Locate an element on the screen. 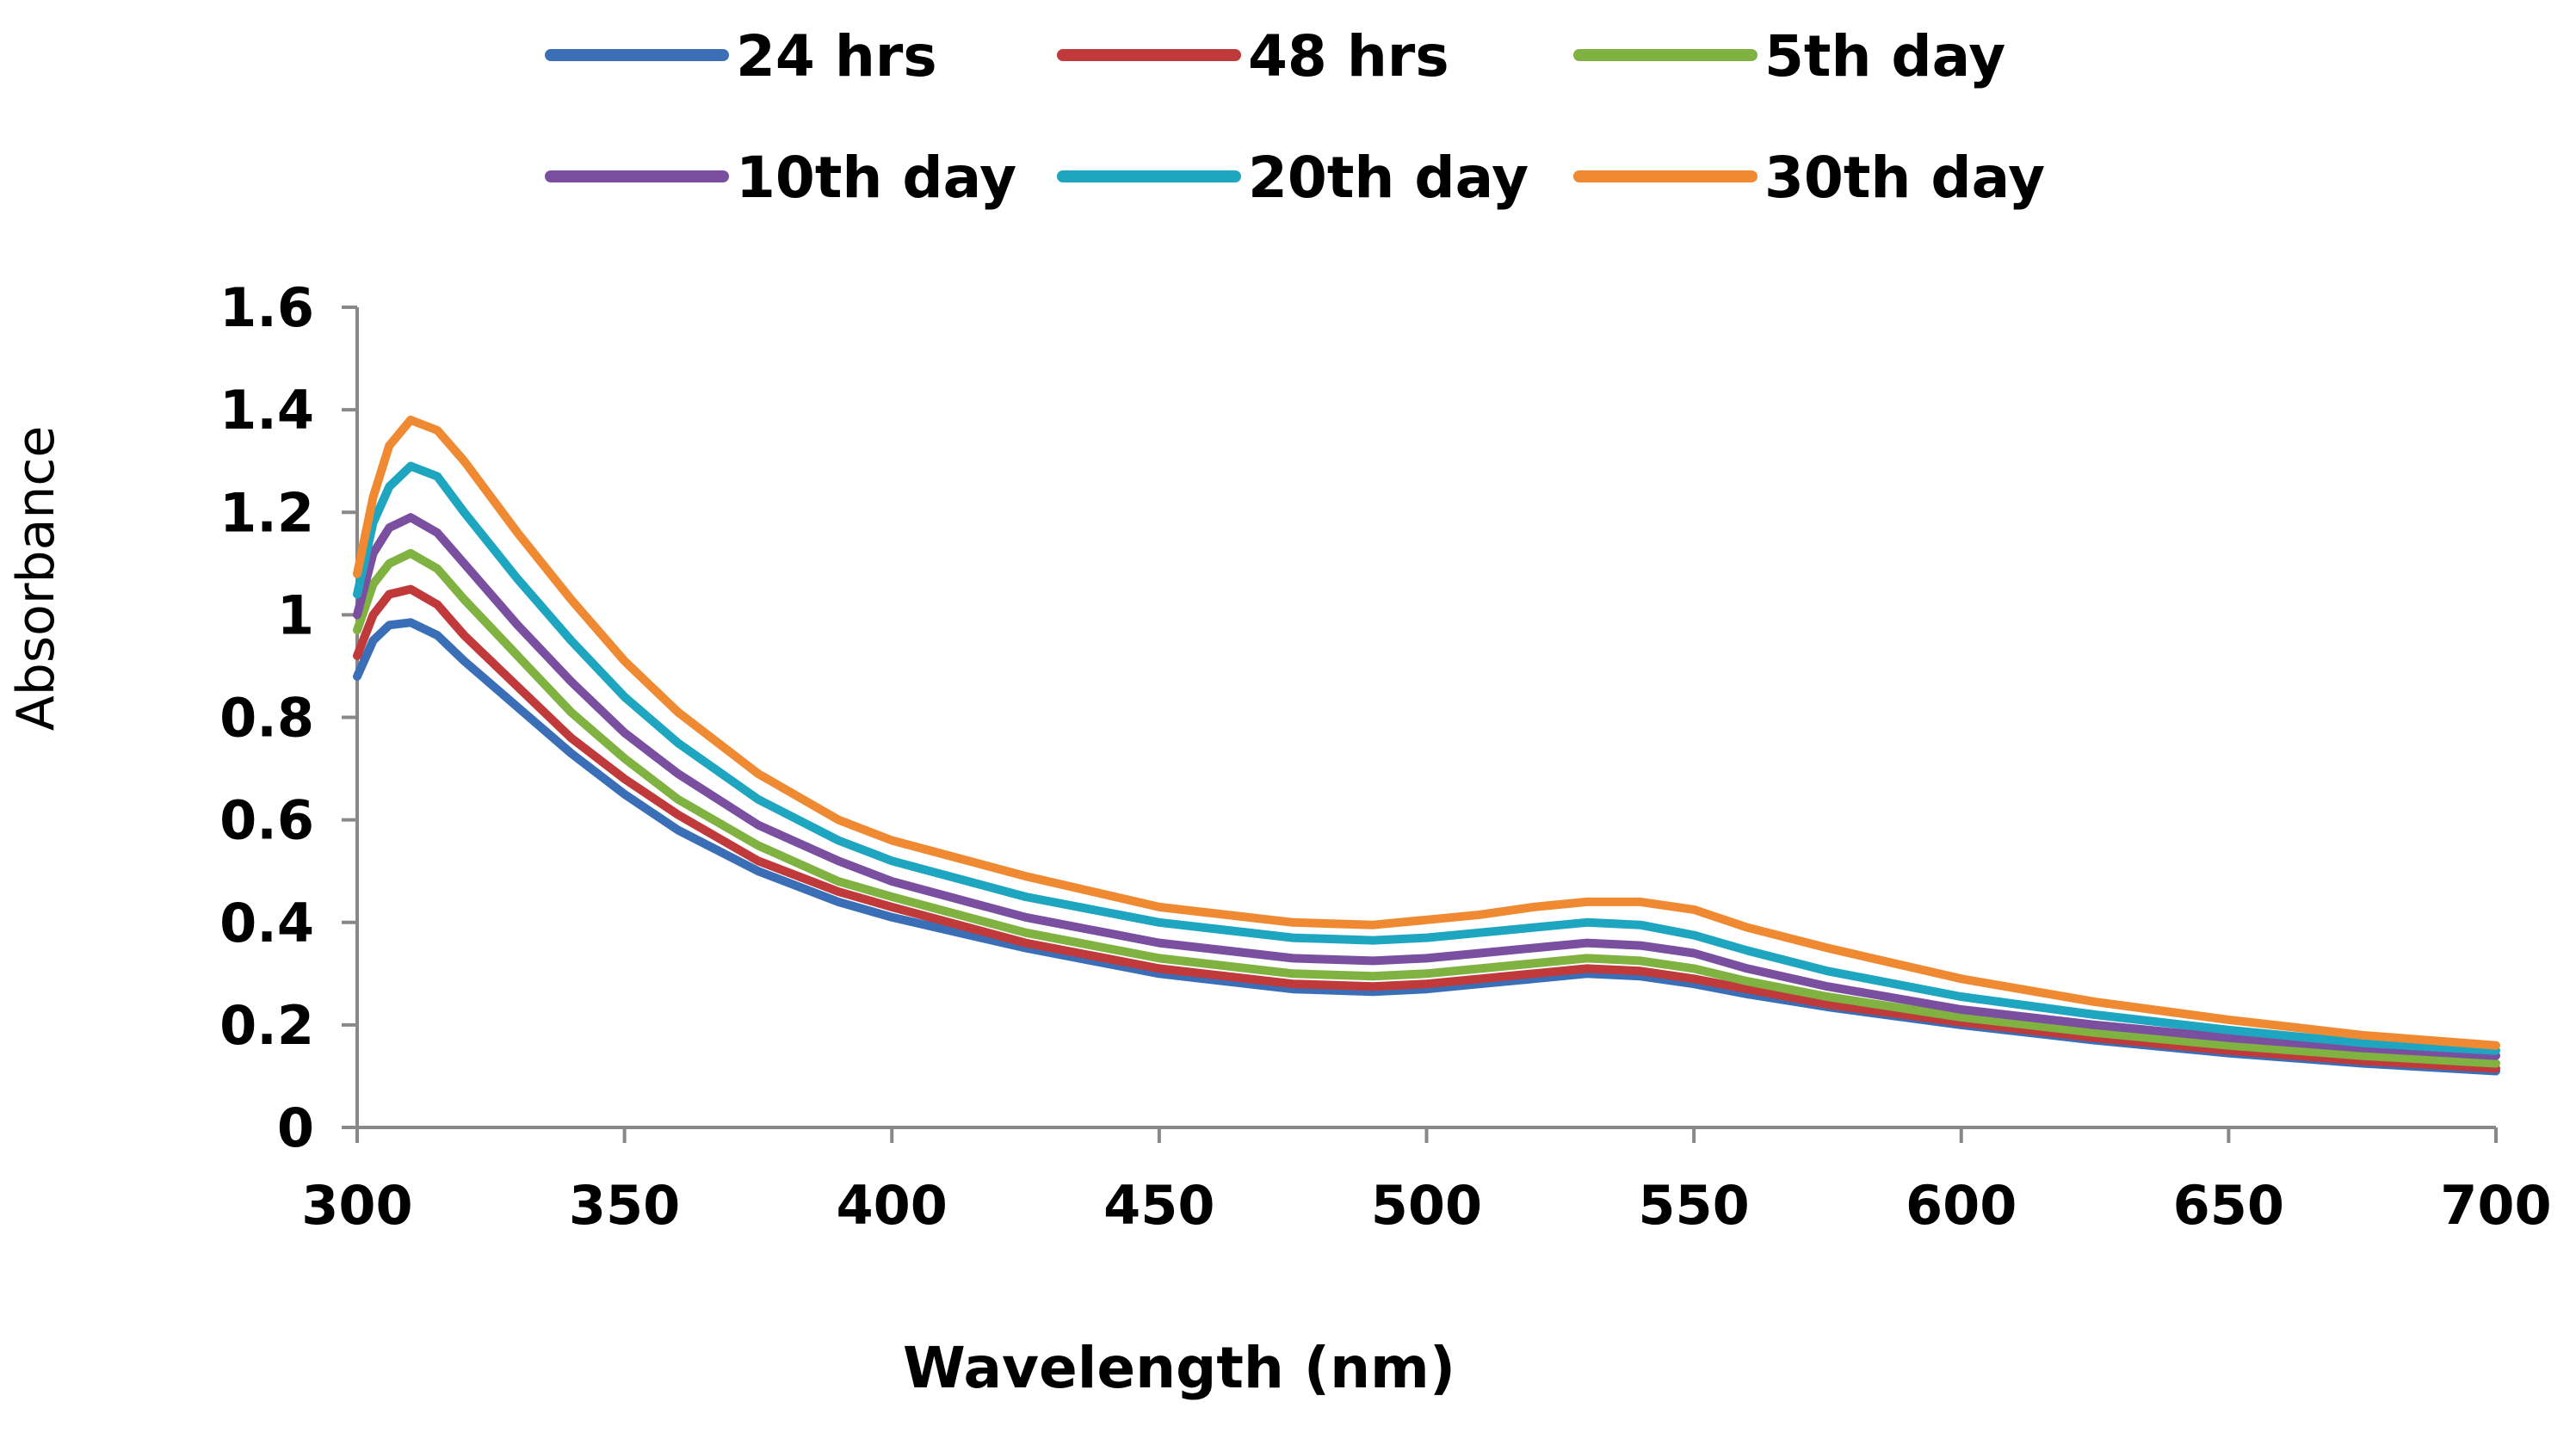  x-axis: 300 350 400 450 500 550 600 650 700 is located at coordinates (1426, 1181).